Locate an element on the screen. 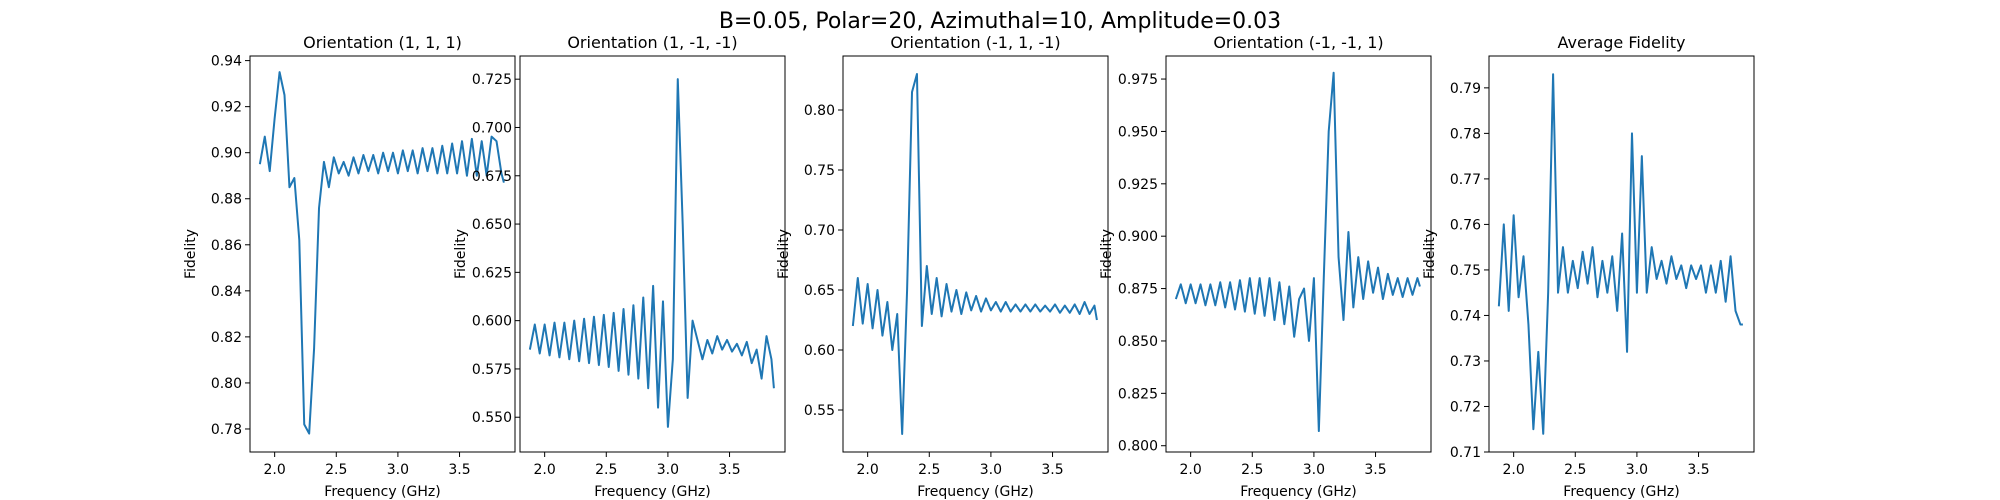 The height and width of the screenshot is (500, 2000). y-tick-label: 0.74 is located at coordinates (1465, 316).